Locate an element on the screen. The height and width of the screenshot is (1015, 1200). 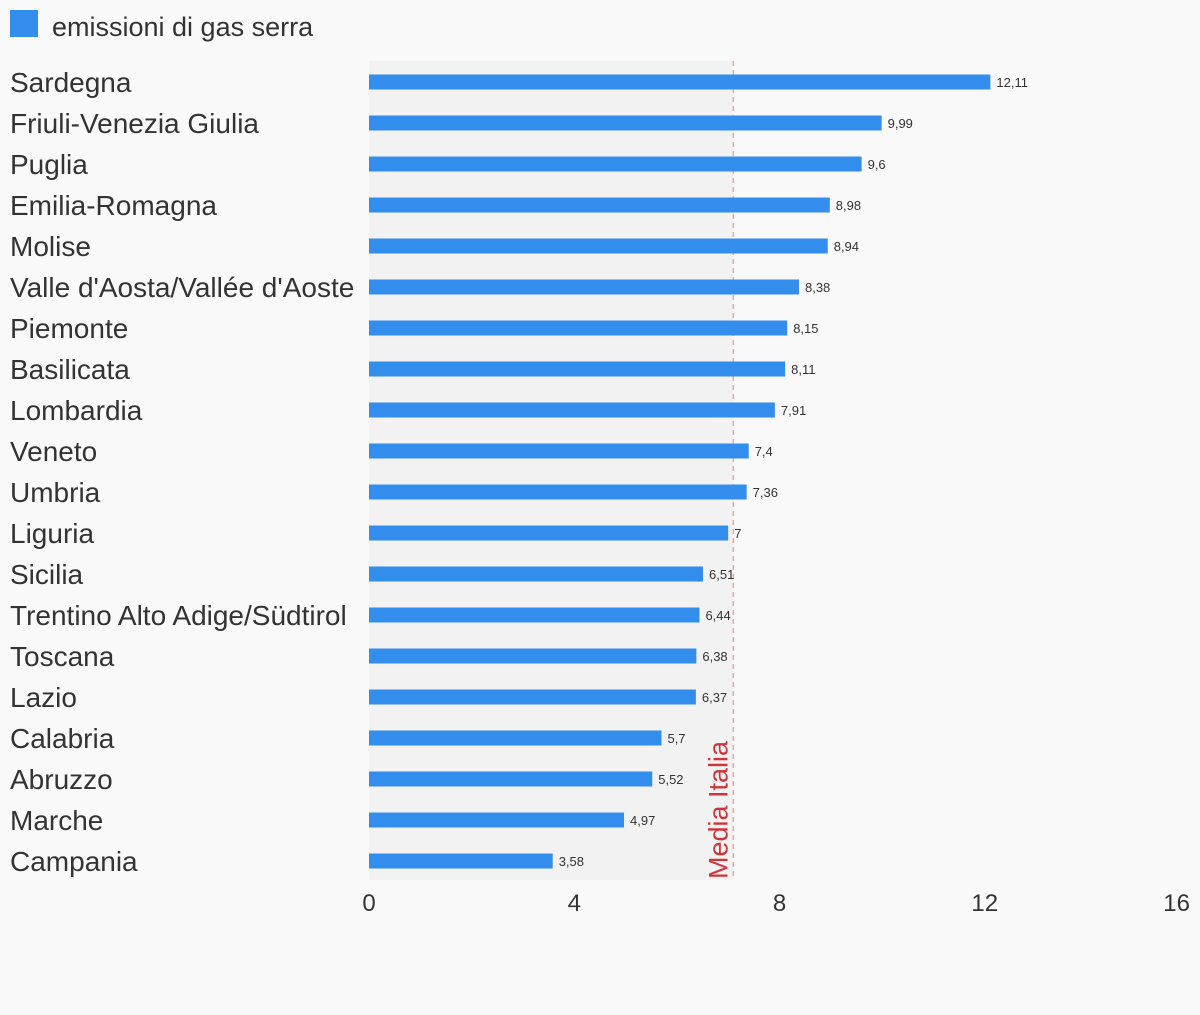
value-label: 9,99 is located at coordinates (900, 123).